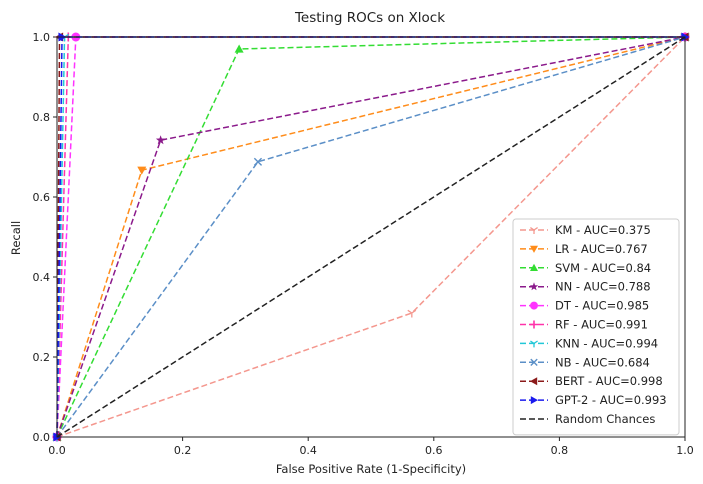 The image size is (703, 484). I want to click on y-axis-label: Recall, so click(16, 238).